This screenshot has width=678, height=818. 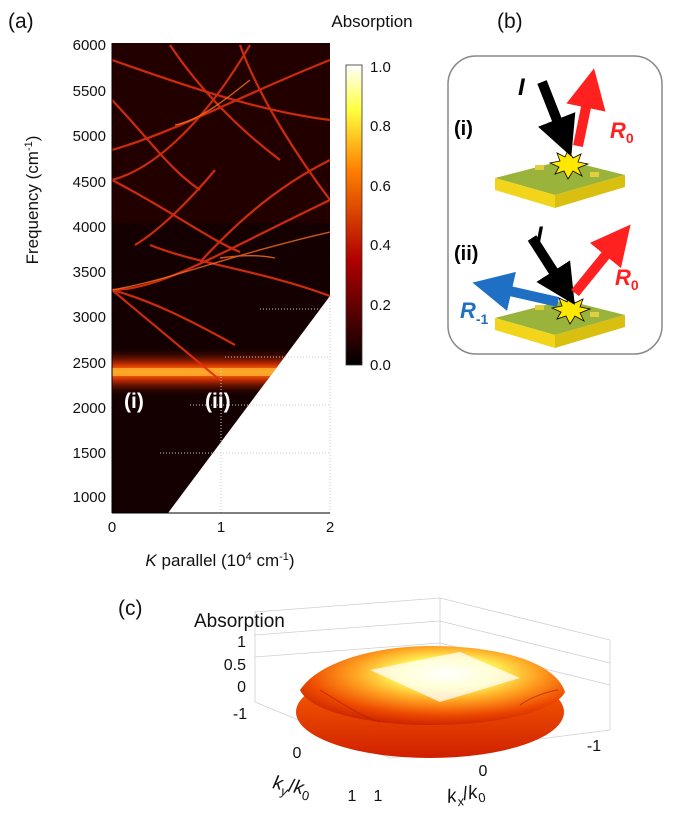 I want to click on colorbar-title: Absorption, so click(x=371, y=21).